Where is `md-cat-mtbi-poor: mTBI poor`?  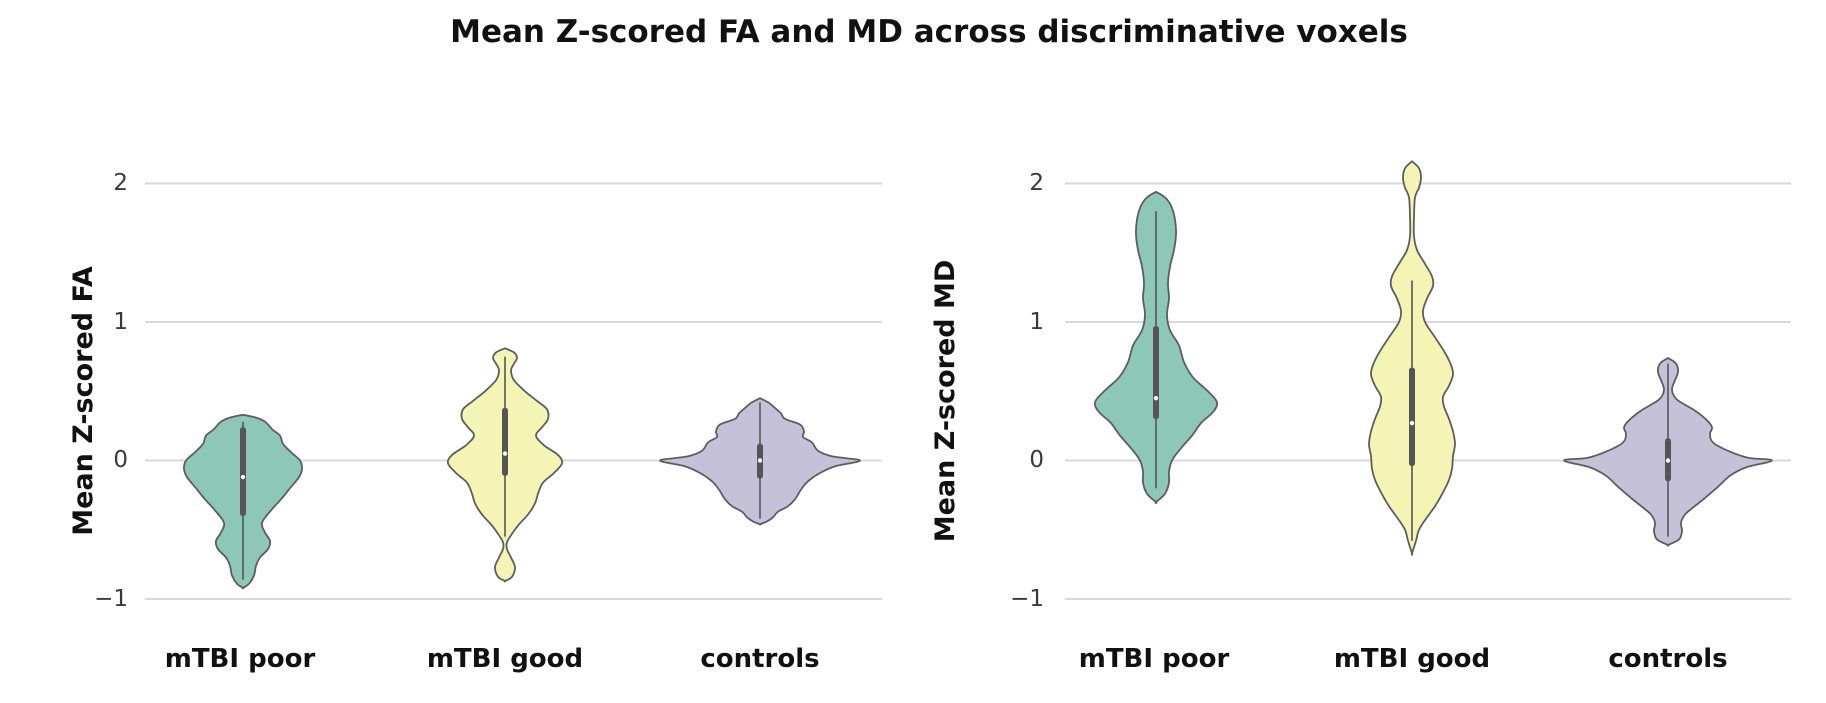
md-cat-mtbi-poor: mTBI poor is located at coordinates (1154, 659).